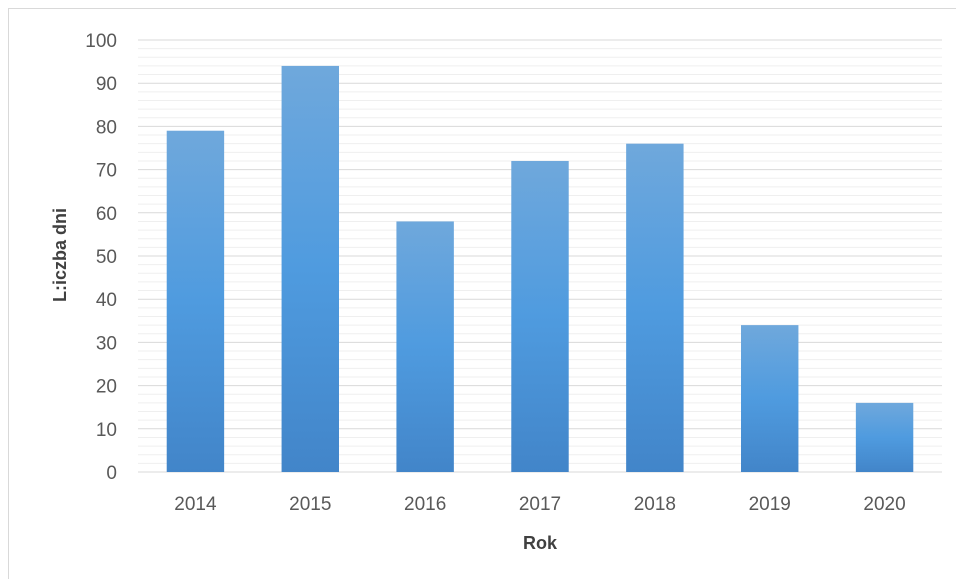 The height and width of the screenshot is (583, 958). What do you see at coordinates (106, 343) in the screenshot?
I see `y-tick-label: 30` at bounding box center [106, 343].